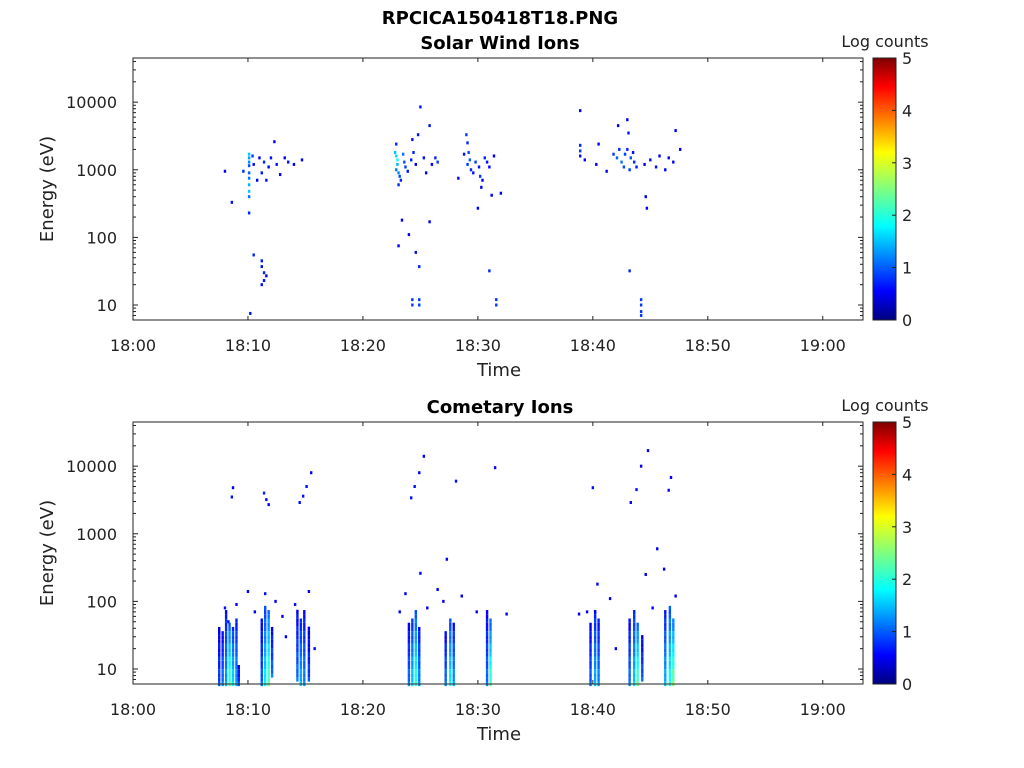  Describe the element at coordinates (447, 568) in the screenshot. I see `plot-area` at that location.